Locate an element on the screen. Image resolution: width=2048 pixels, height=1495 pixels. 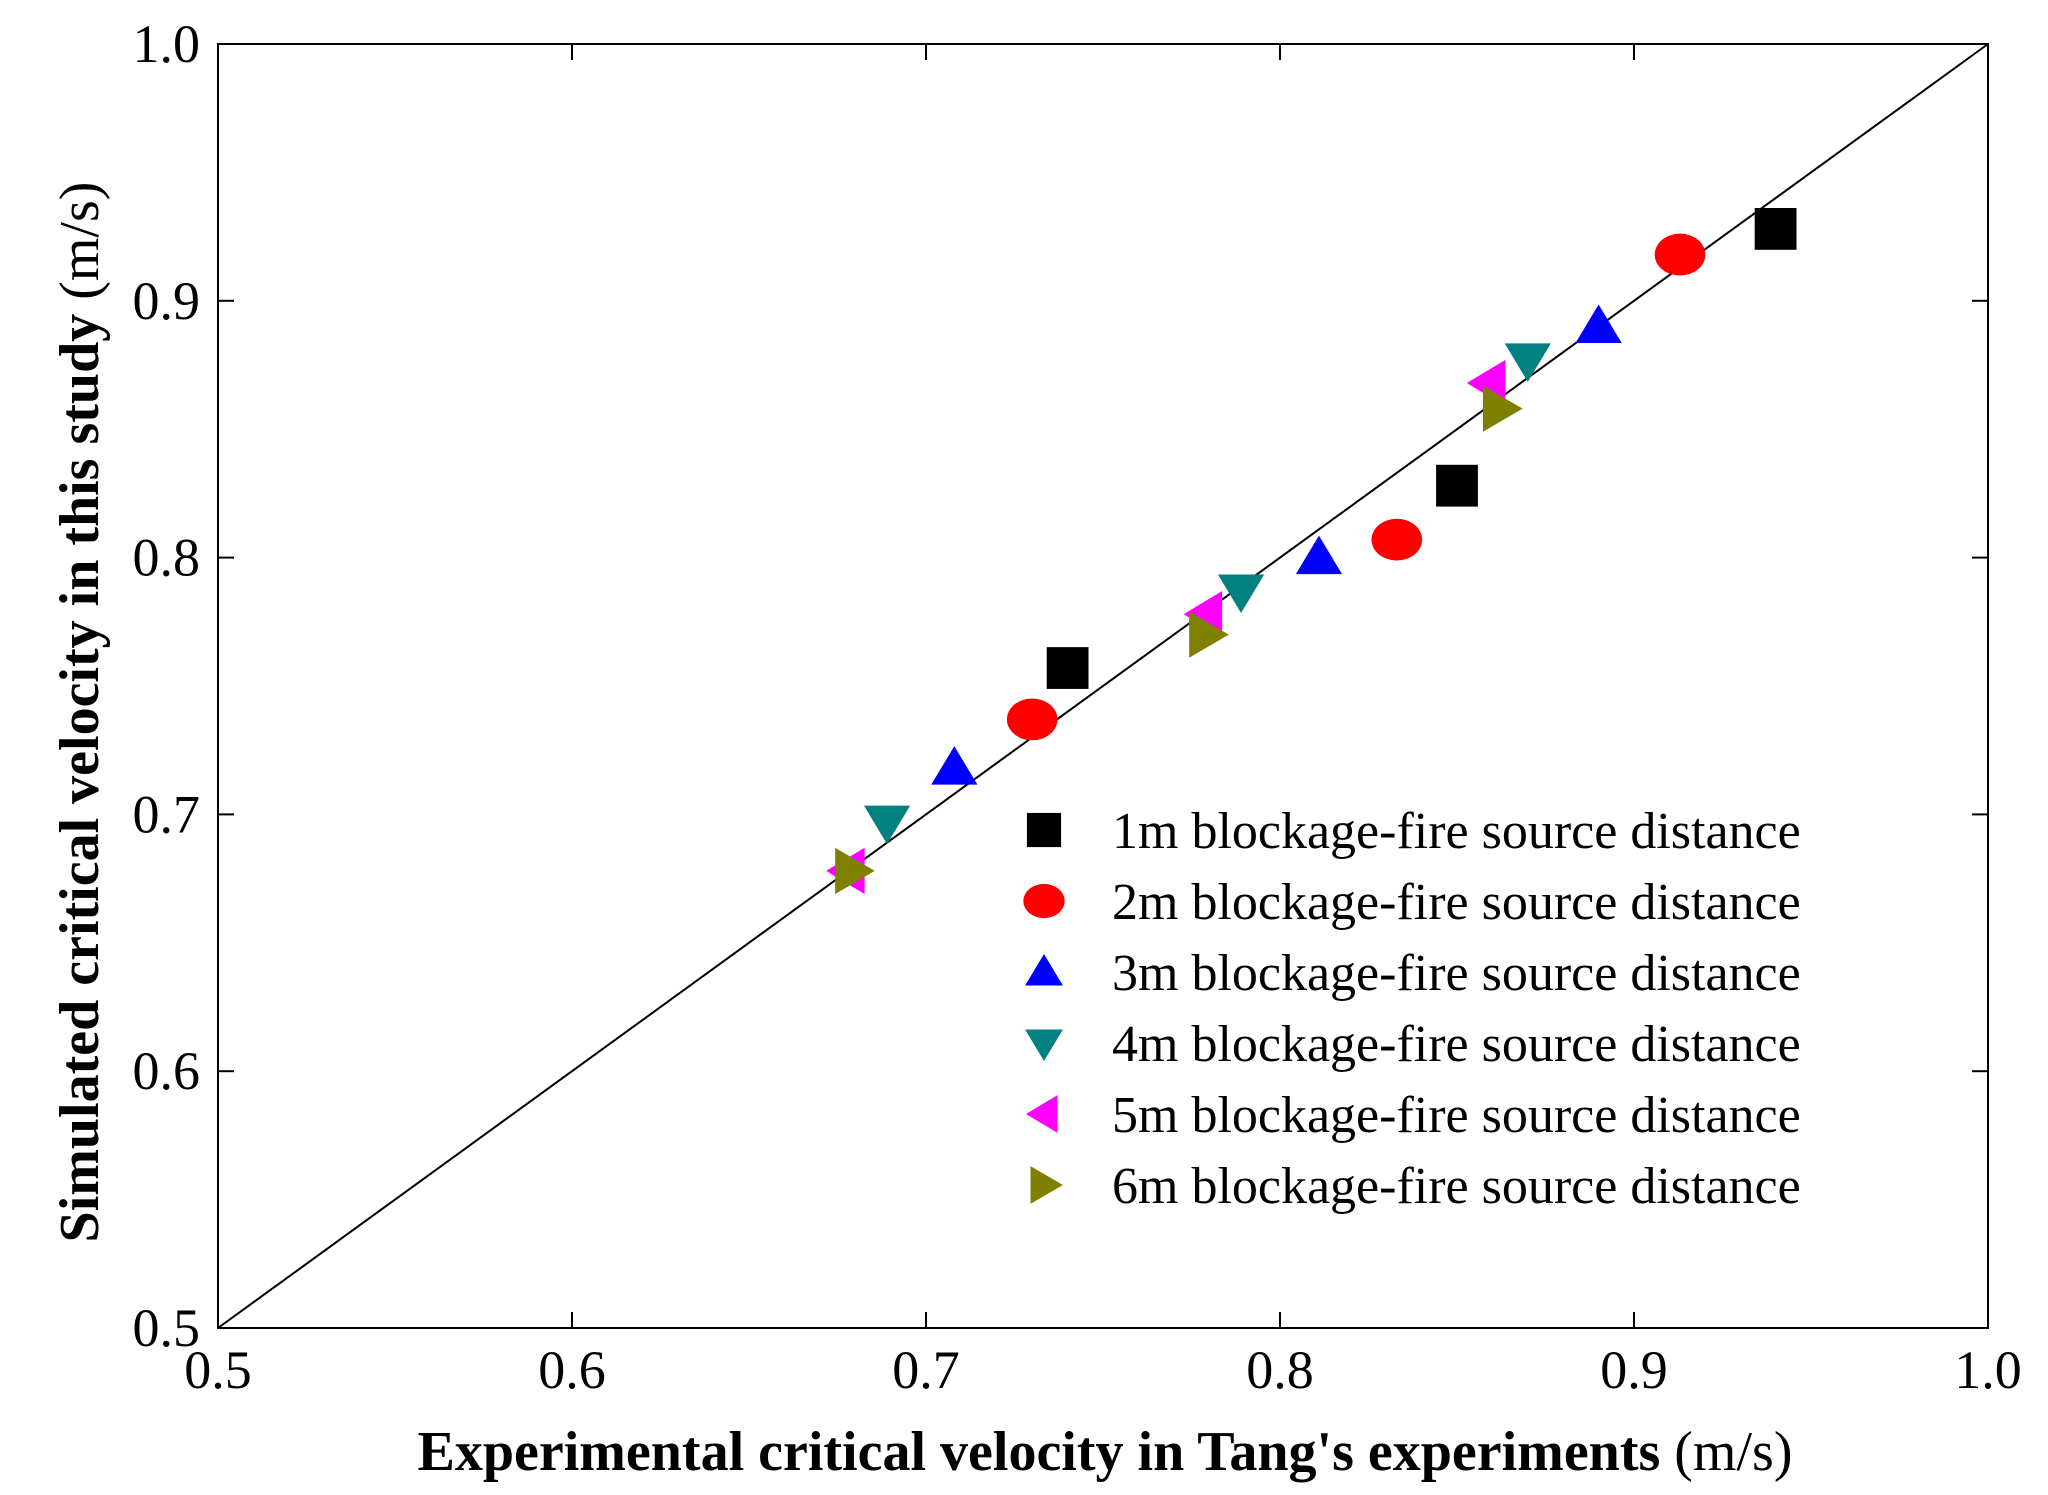
x-axis-title-unit: (m/s) is located at coordinates (1726, 1452).